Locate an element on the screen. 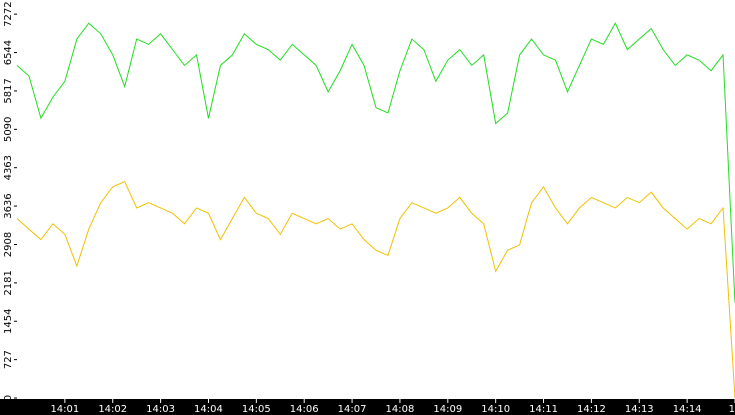 The width and height of the screenshot is (735, 415). x-axis-band is located at coordinates (367, 407).